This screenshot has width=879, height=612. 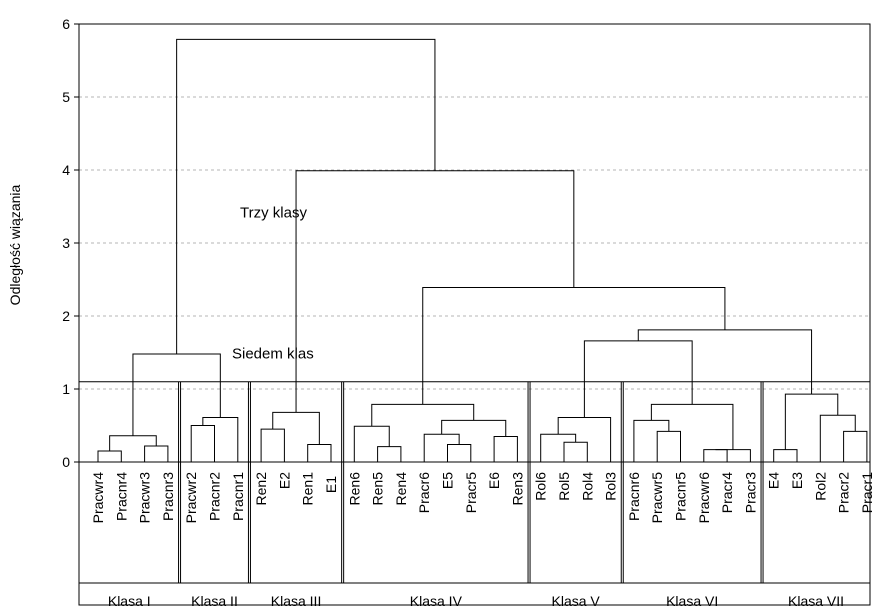 I want to click on class-label: Klasa III, so click(x=296, y=601).